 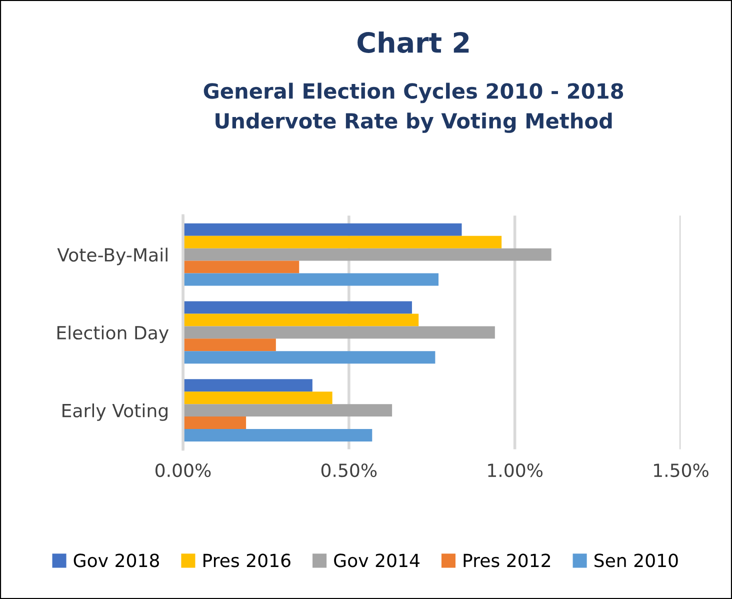 I want to click on x-tick-label: 1.00%, so click(x=515, y=470).